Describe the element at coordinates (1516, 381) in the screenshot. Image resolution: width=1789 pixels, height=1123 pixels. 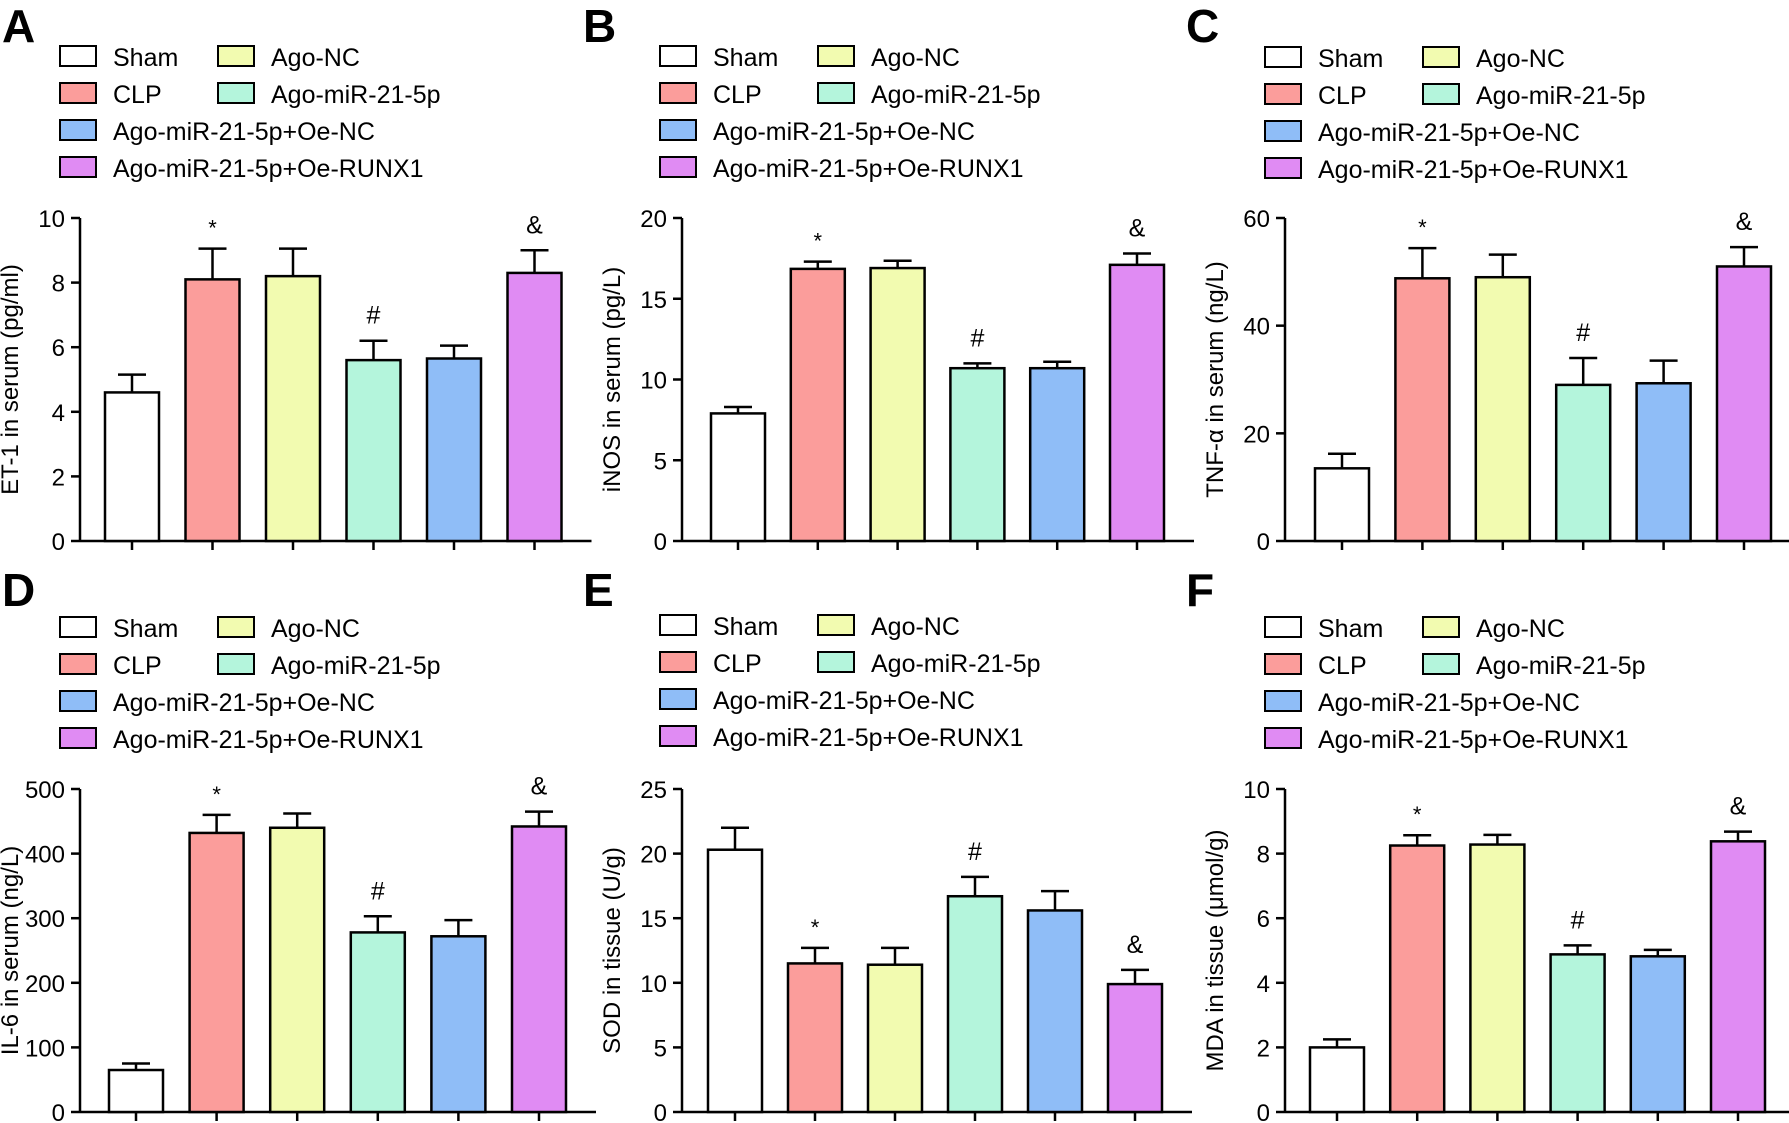
I see `panel-c-y-axis: 0 20 40 60` at that location.